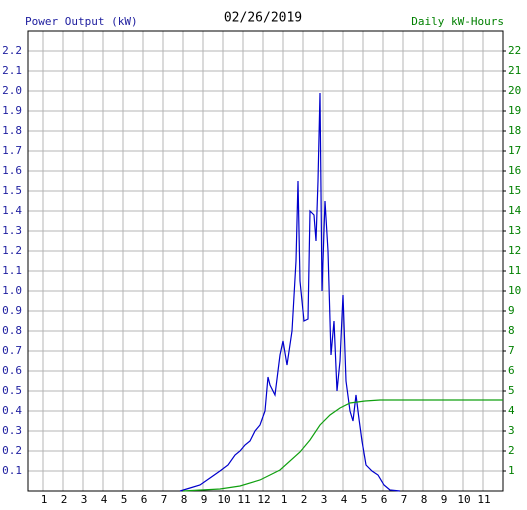 This screenshot has height=510, width=527. What do you see at coordinates (515, 210) in the screenshot?
I see `y2-tick-label: 14` at bounding box center [515, 210].